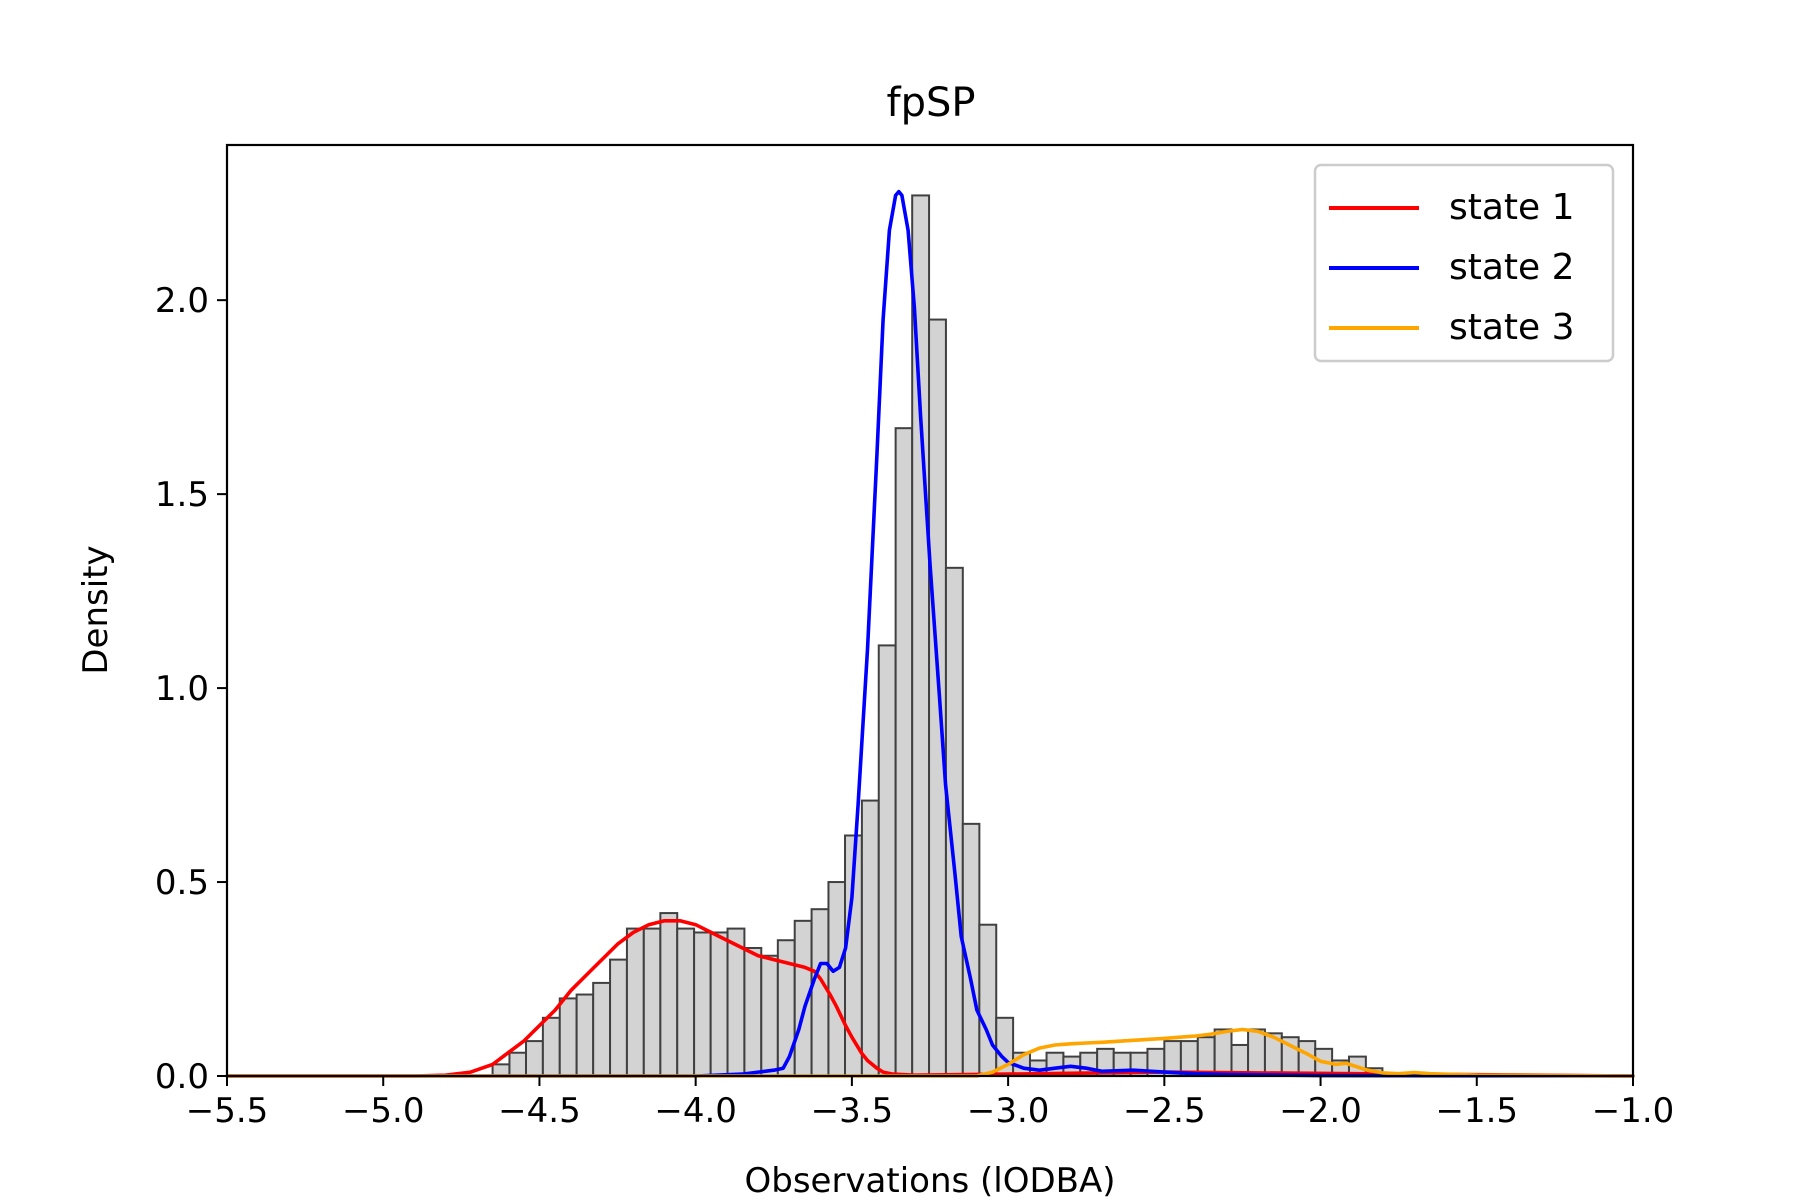  Describe the element at coordinates (1512, 327) in the screenshot. I see `legend-label: state 3` at that location.